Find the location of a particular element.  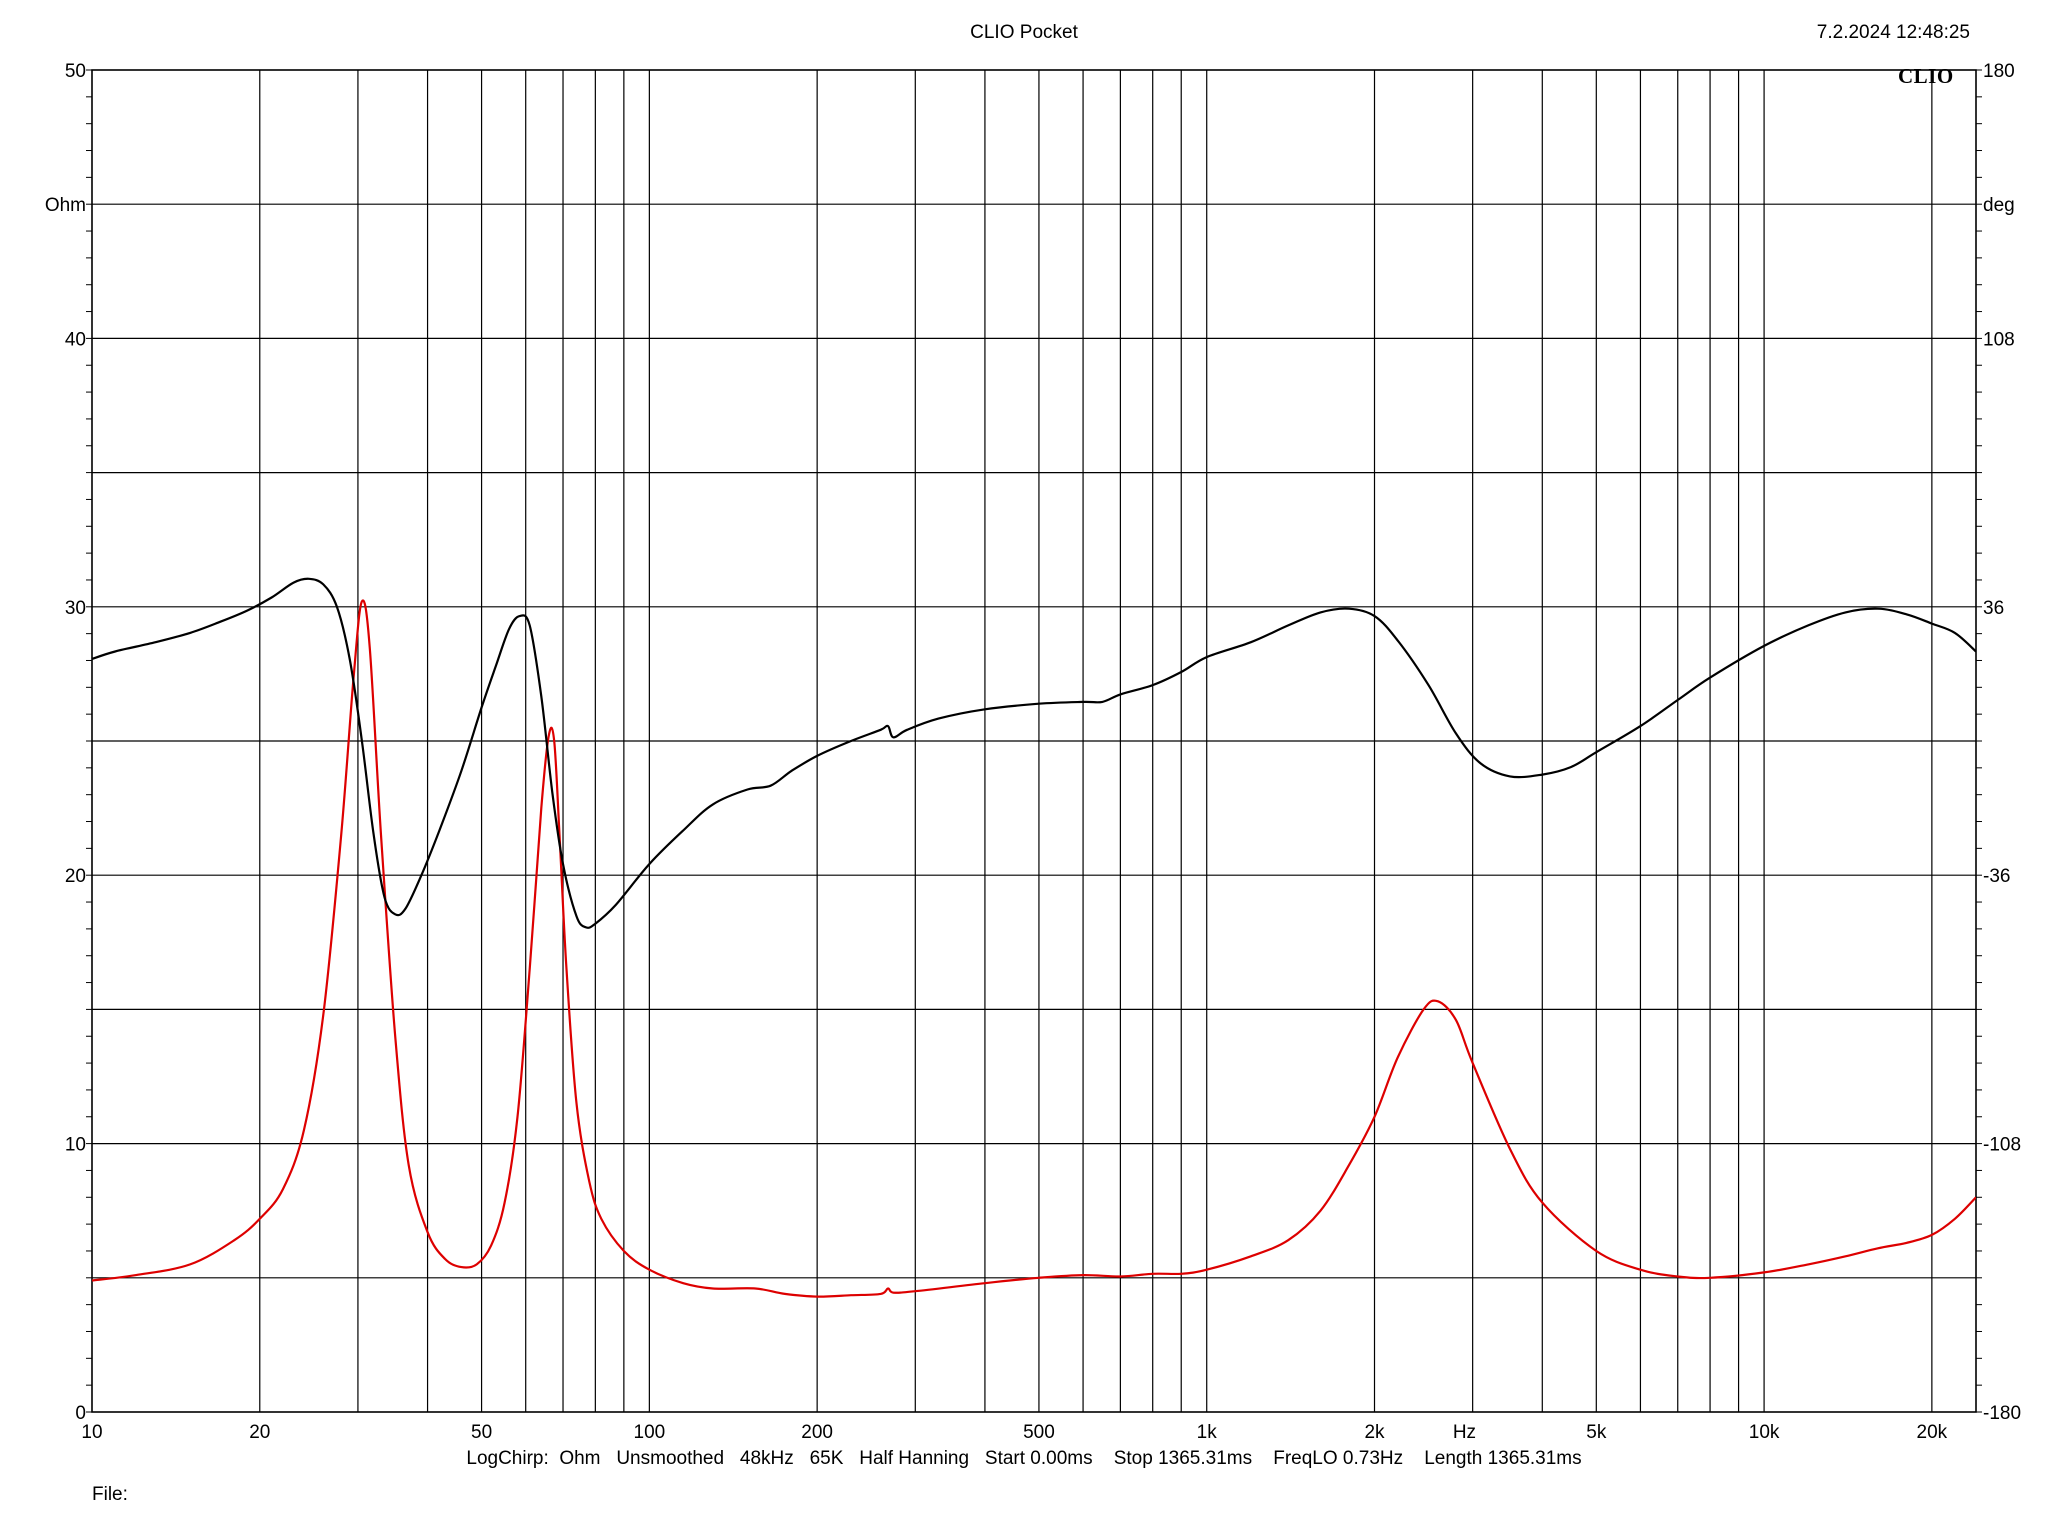

y-right-tick-label: -36 is located at coordinates (1996, 876).